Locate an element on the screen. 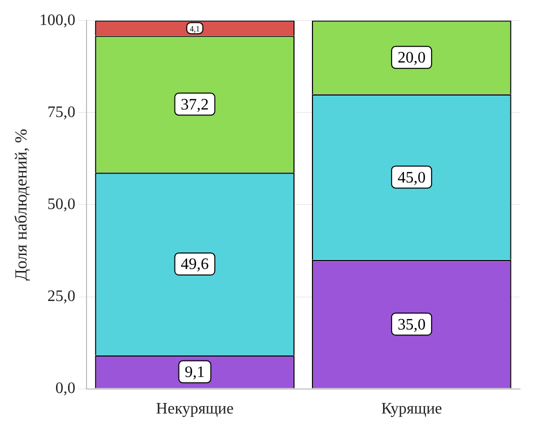 The image size is (536, 430). y-axis-title: Доля наблюдений, % is located at coordinates (21, 204).